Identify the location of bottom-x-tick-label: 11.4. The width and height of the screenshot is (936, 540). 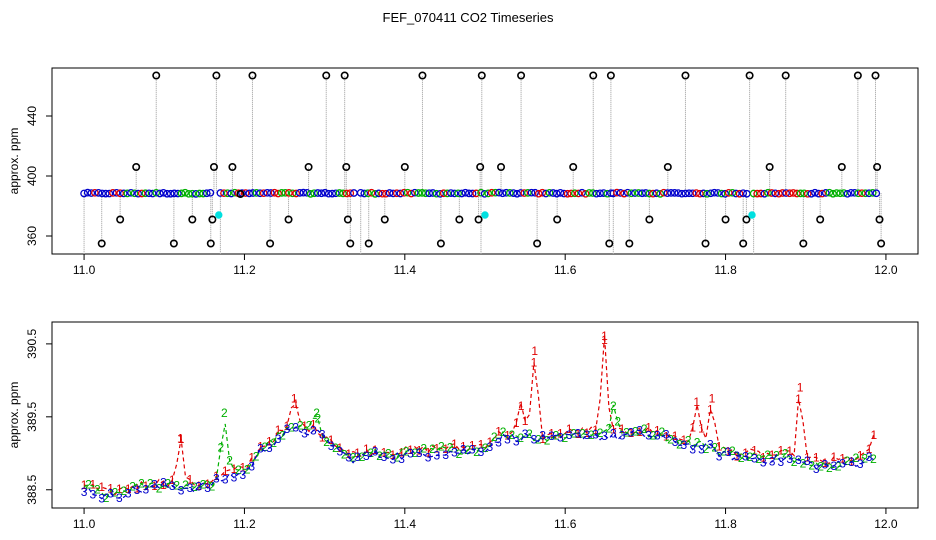
(405, 524).